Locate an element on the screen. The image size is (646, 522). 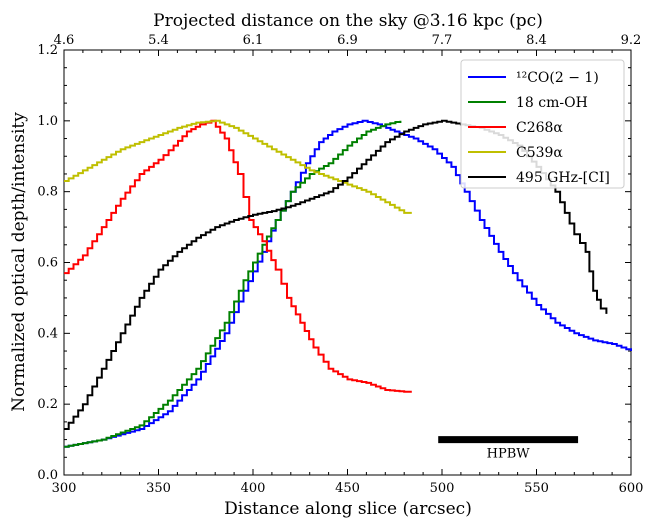
legend-item: 495 GHz-[CI] is located at coordinates (539, 178).